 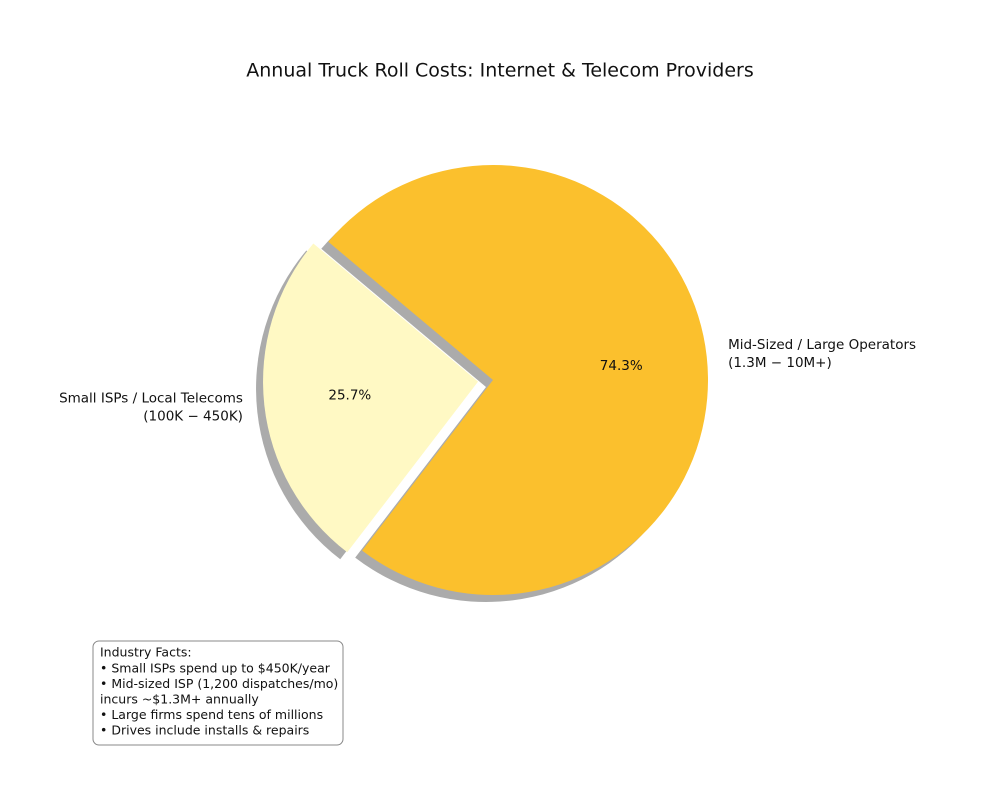 I want to click on category-label: Mid-Sized / Large Operators, so click(x=822, y=345).